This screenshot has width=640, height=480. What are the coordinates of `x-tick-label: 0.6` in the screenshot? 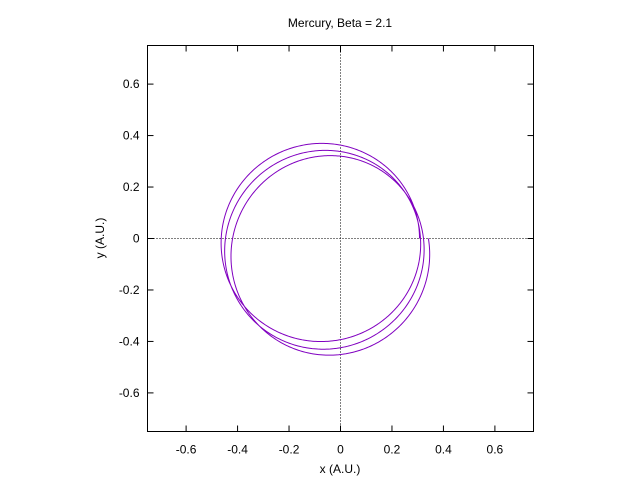 It's located at (495, 450).